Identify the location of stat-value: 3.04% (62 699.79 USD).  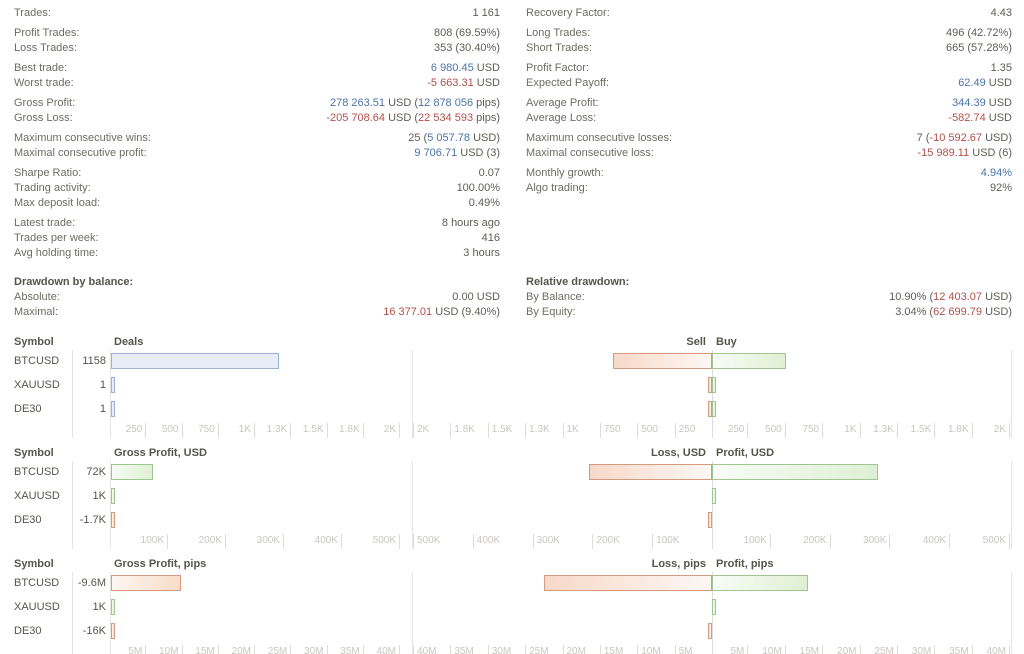
(953, 312).